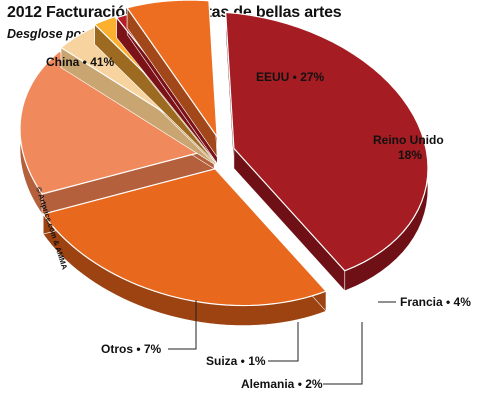  Describe the element at coordinates (290, 77) in the screenshot. I see `label-eeuu: EEUU • 27%` at that location.